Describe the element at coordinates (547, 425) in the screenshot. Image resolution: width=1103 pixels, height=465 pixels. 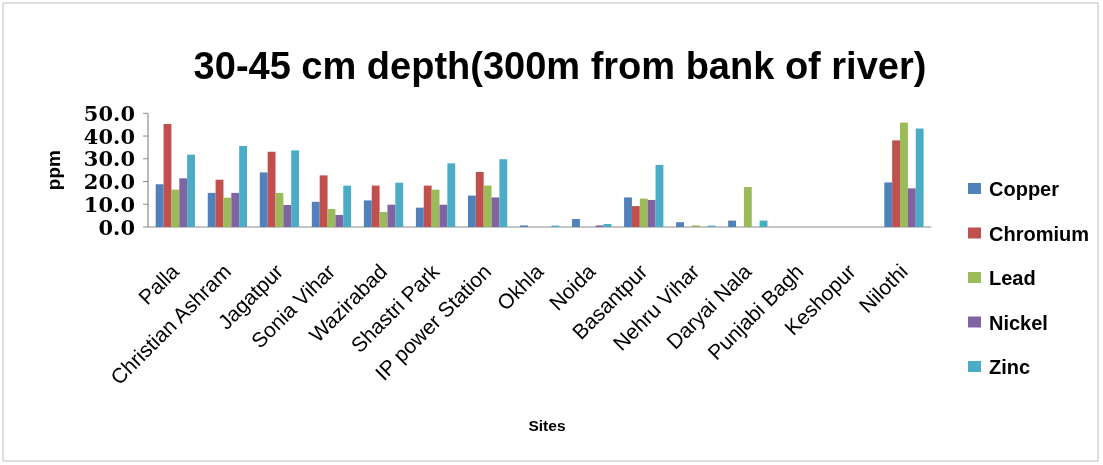
I see `x-axis-title: Sites` at that location.